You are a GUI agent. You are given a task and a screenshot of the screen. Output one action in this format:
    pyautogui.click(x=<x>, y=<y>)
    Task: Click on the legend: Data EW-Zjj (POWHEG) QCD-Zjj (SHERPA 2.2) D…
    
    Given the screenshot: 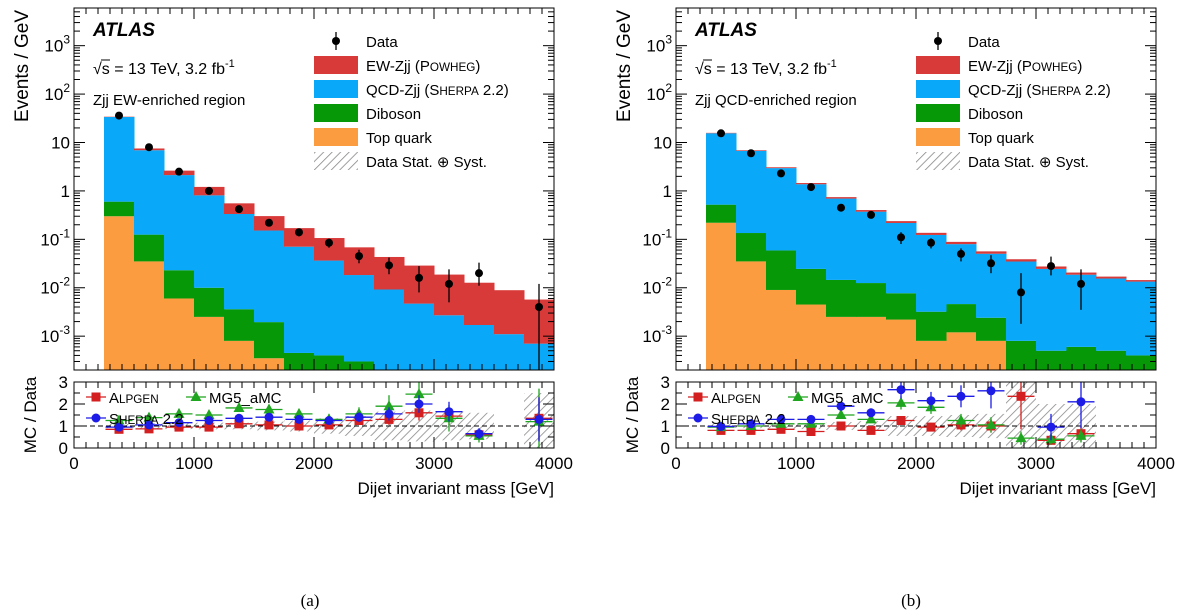 What is the action you would take?
    pyautogui.click(x=411, y=101)
    